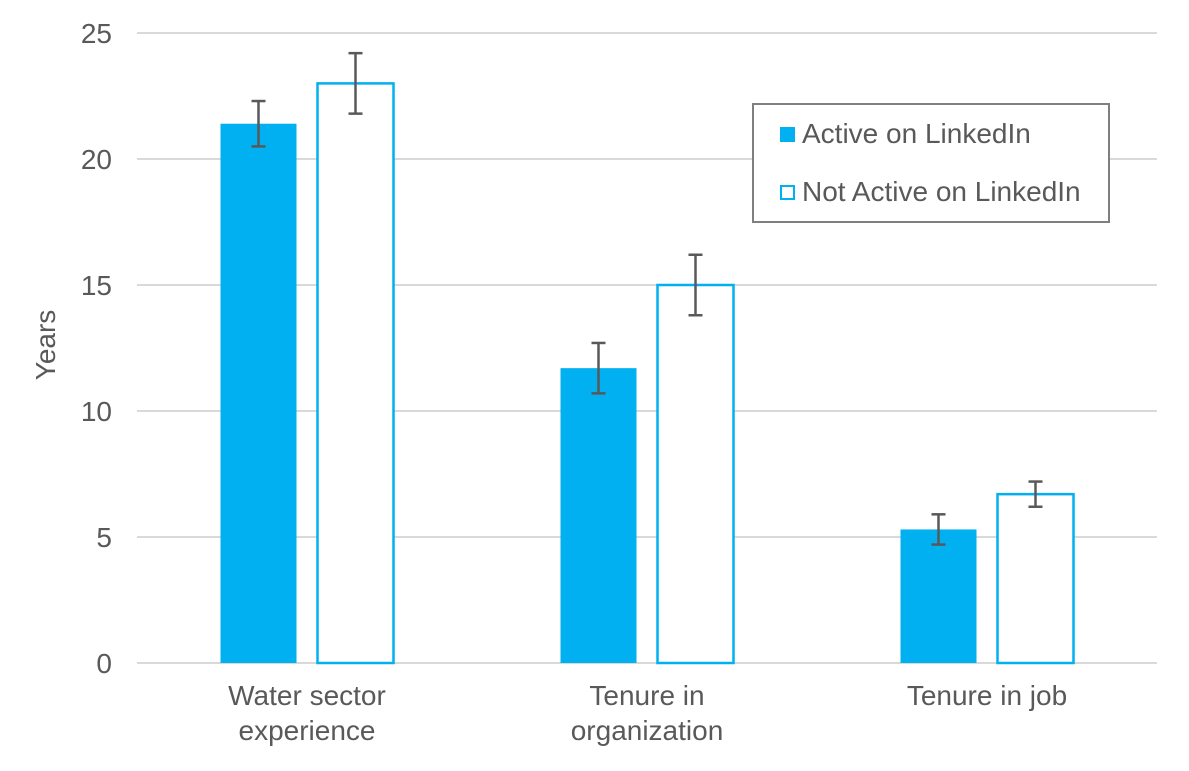 This screenshot has height=771, width=1189. I want to click on legend-item-not-active: Not Active on LinkedIn, so click(944, 191).